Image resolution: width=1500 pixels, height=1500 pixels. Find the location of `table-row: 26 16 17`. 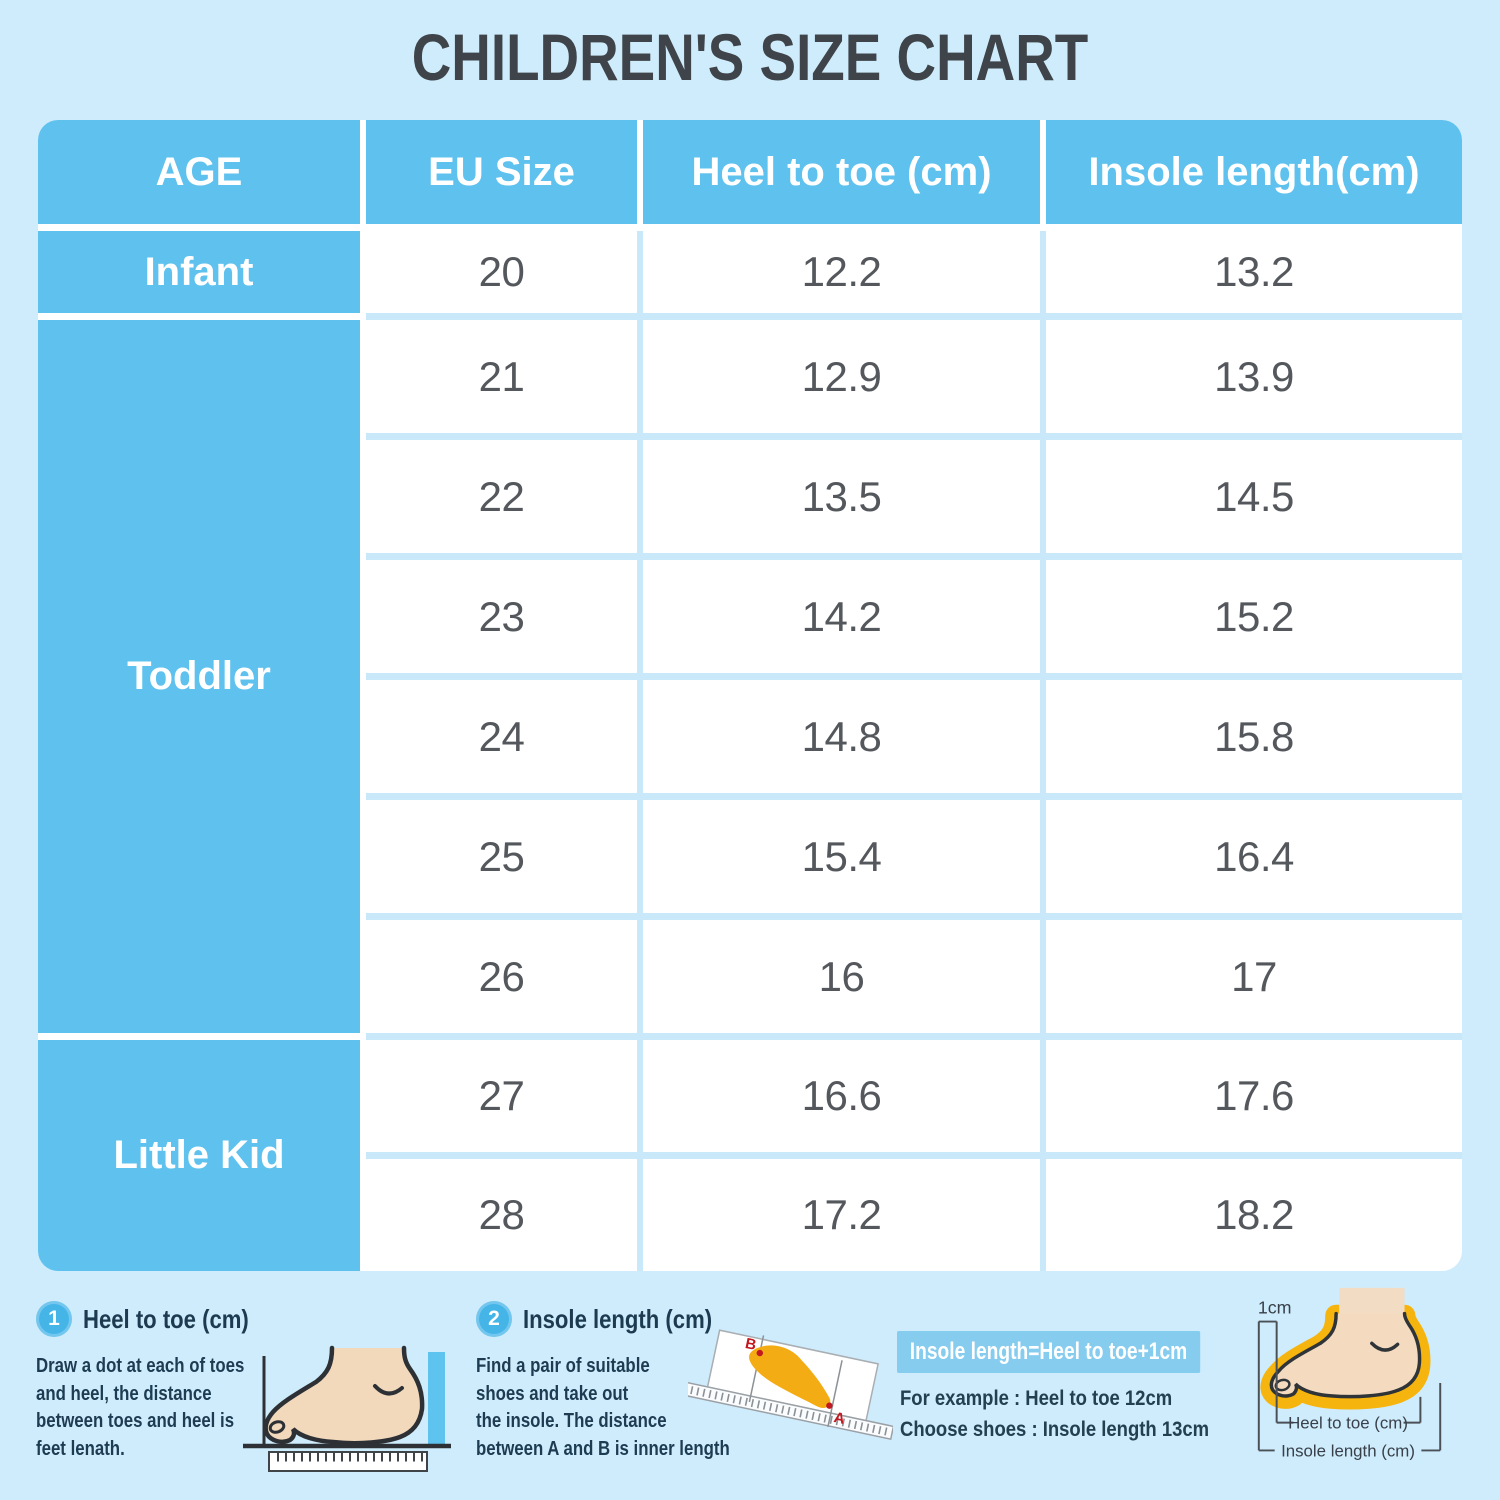

table-row: 26 16 17 is located at coordinates (914, 976).